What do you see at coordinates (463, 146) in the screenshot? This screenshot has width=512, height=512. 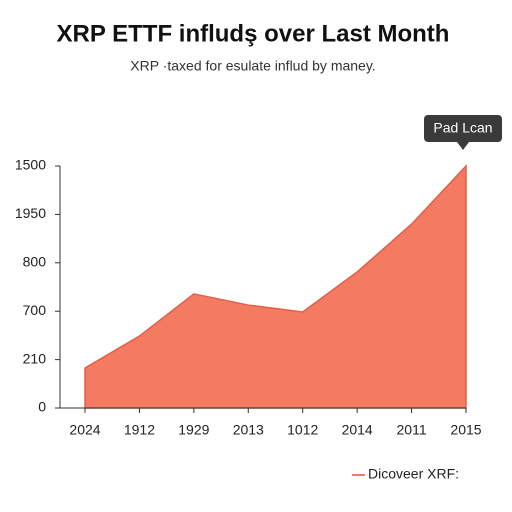 I see `tooltip-arrow` at bounding box center [463, 146].